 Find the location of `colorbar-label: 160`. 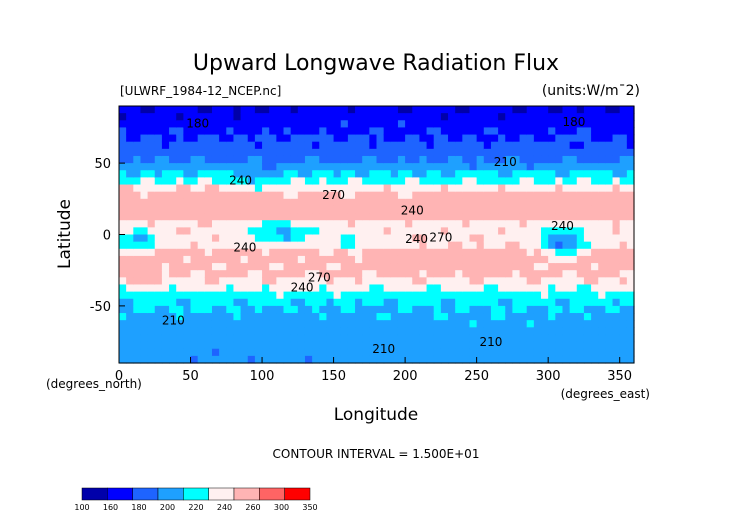

colorbar-label: 160 is located at coordinates (110, 507).